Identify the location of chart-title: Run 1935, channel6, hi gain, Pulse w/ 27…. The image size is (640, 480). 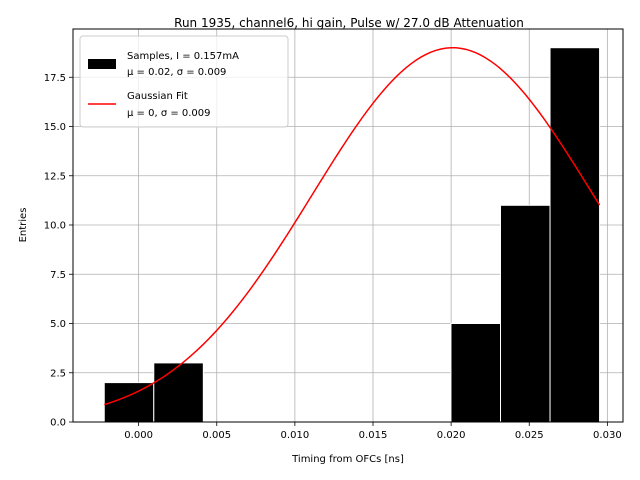
(349, 23).